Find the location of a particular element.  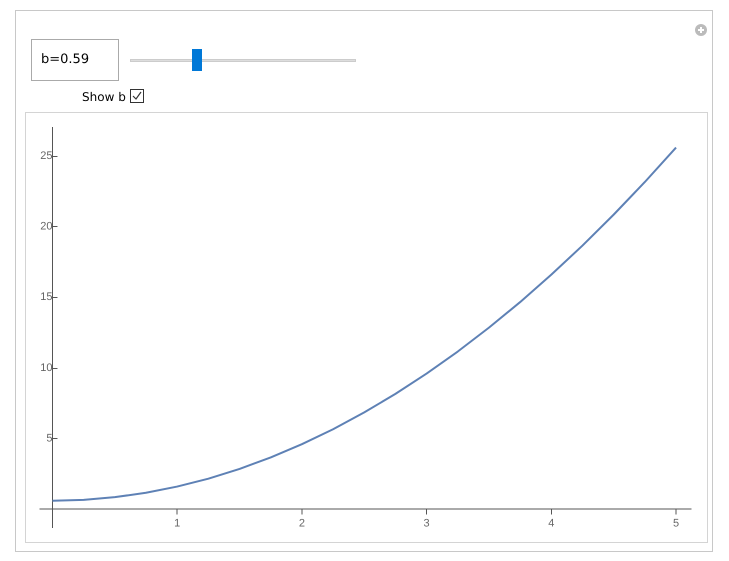

x-tick-label: 2 is located at coordinates (301, 524).